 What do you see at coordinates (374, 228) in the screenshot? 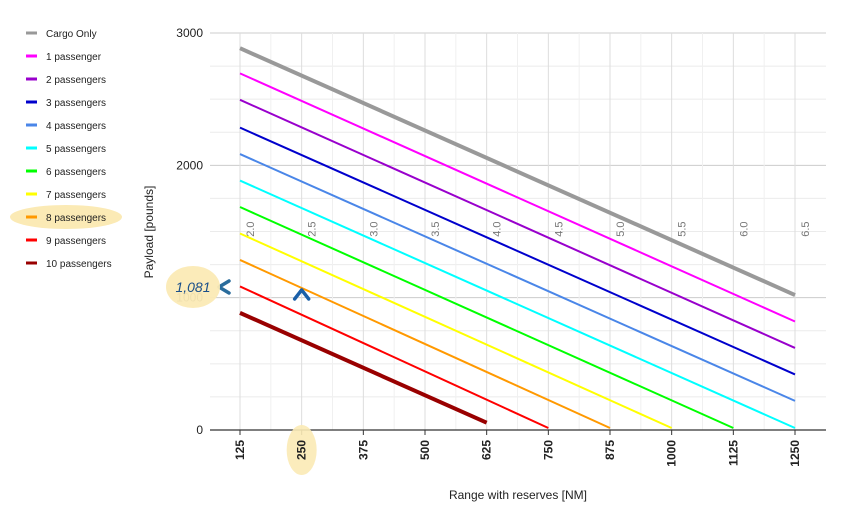
I see `secondary-tick-label: 3.0` at bounding box center [374, 228].